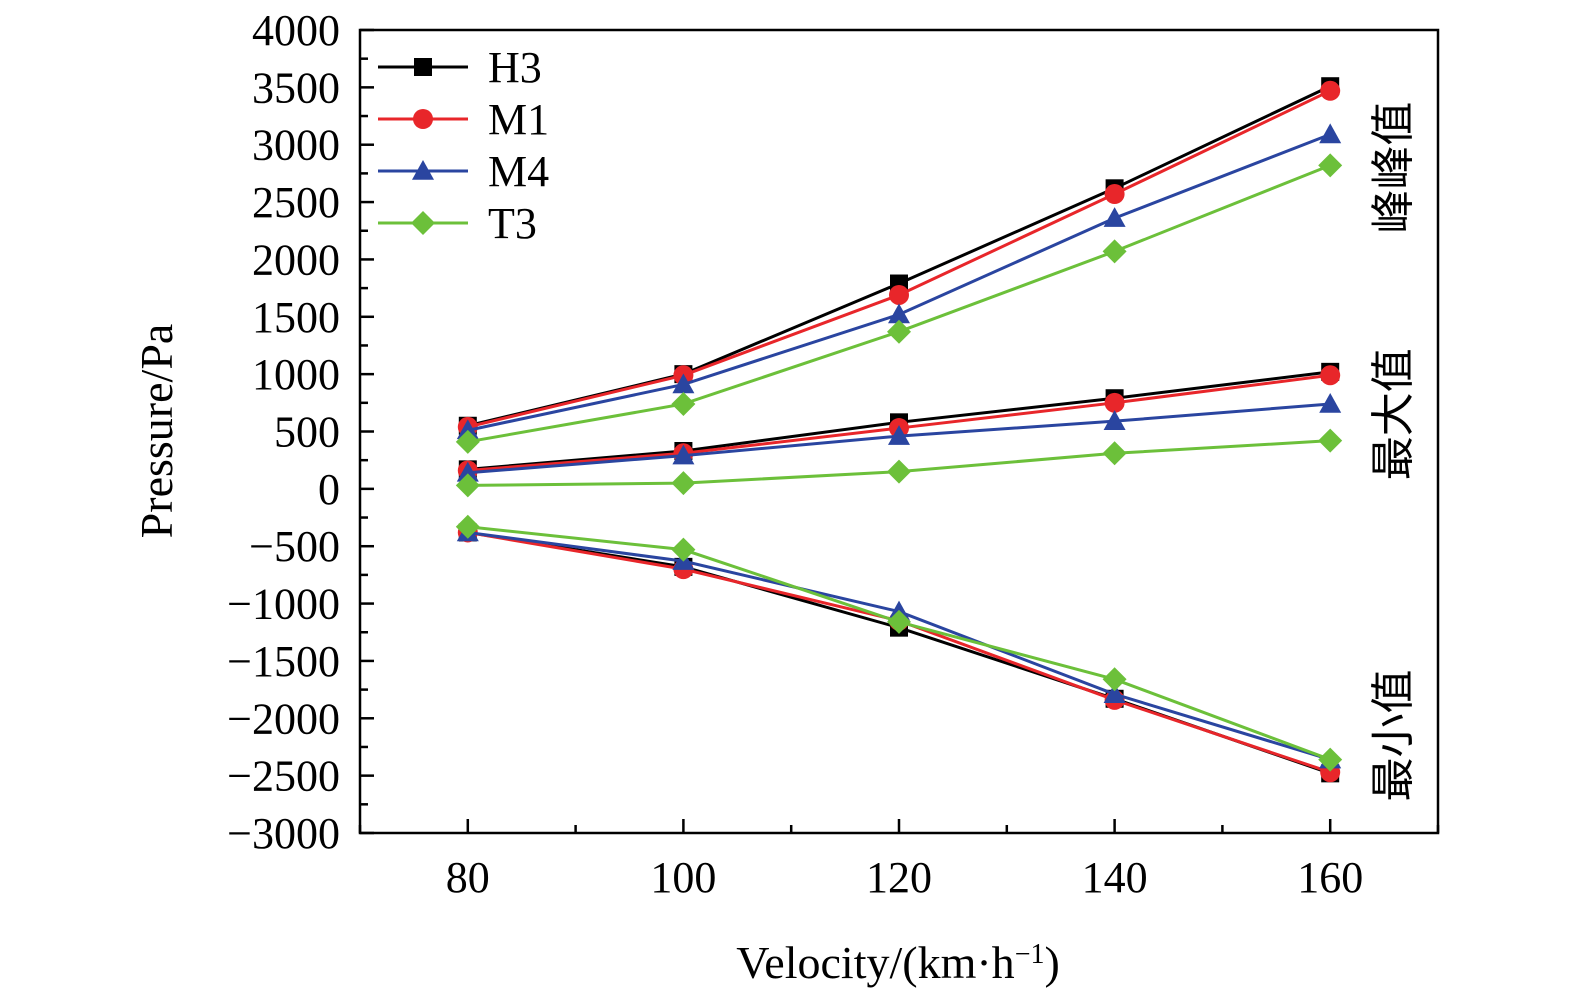  I want to click on y-tick-label: 4000, so click(296, 30).